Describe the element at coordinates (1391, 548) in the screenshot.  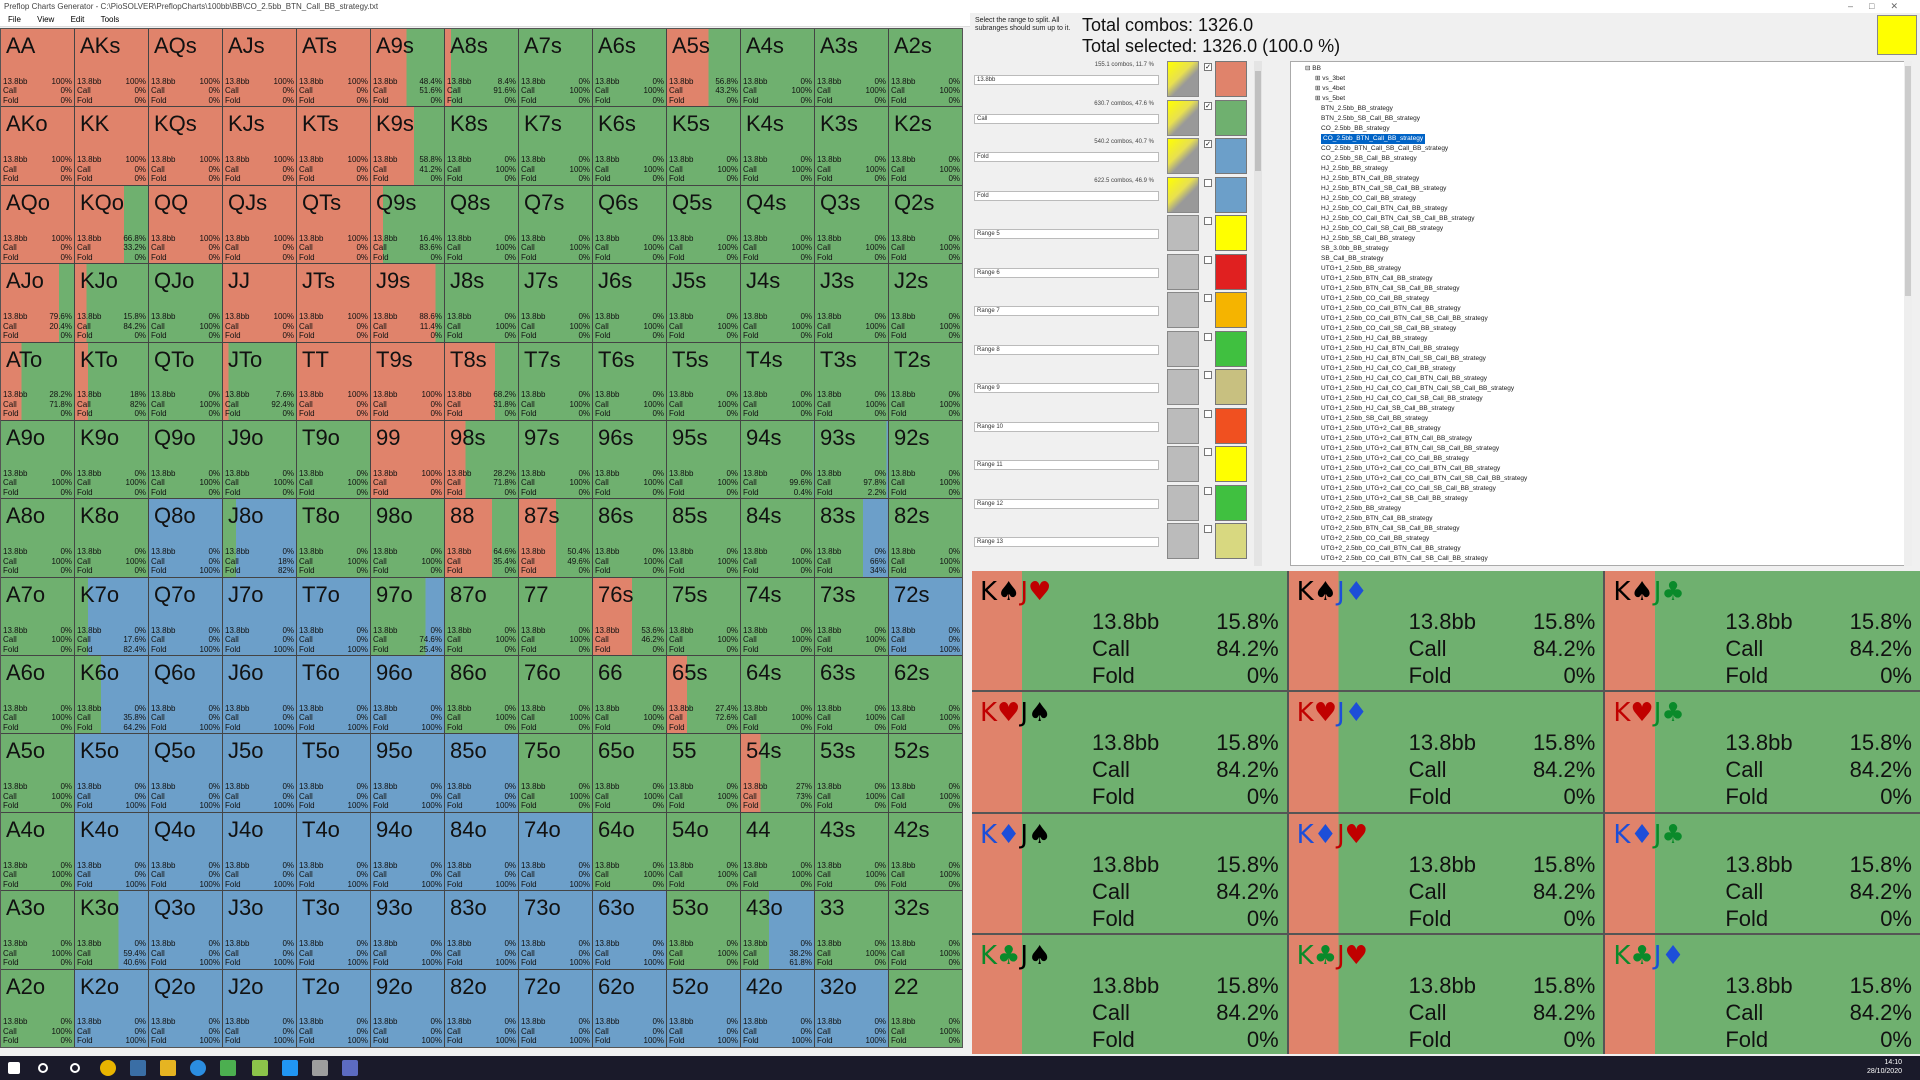
I see `tree-item: UTG+2_2.5bb_CO_Call_BTN_Call_BB_strategy` at that location.